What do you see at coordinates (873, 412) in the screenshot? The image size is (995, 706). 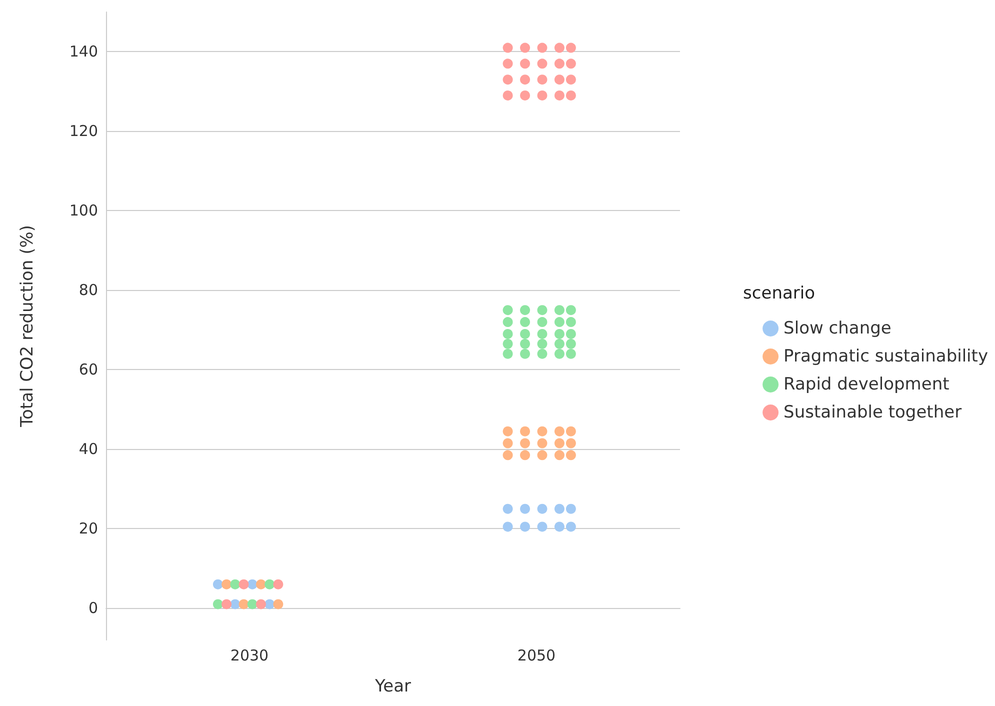 I see `legend-label: Sustainable together` at bounding box center [873, 412].